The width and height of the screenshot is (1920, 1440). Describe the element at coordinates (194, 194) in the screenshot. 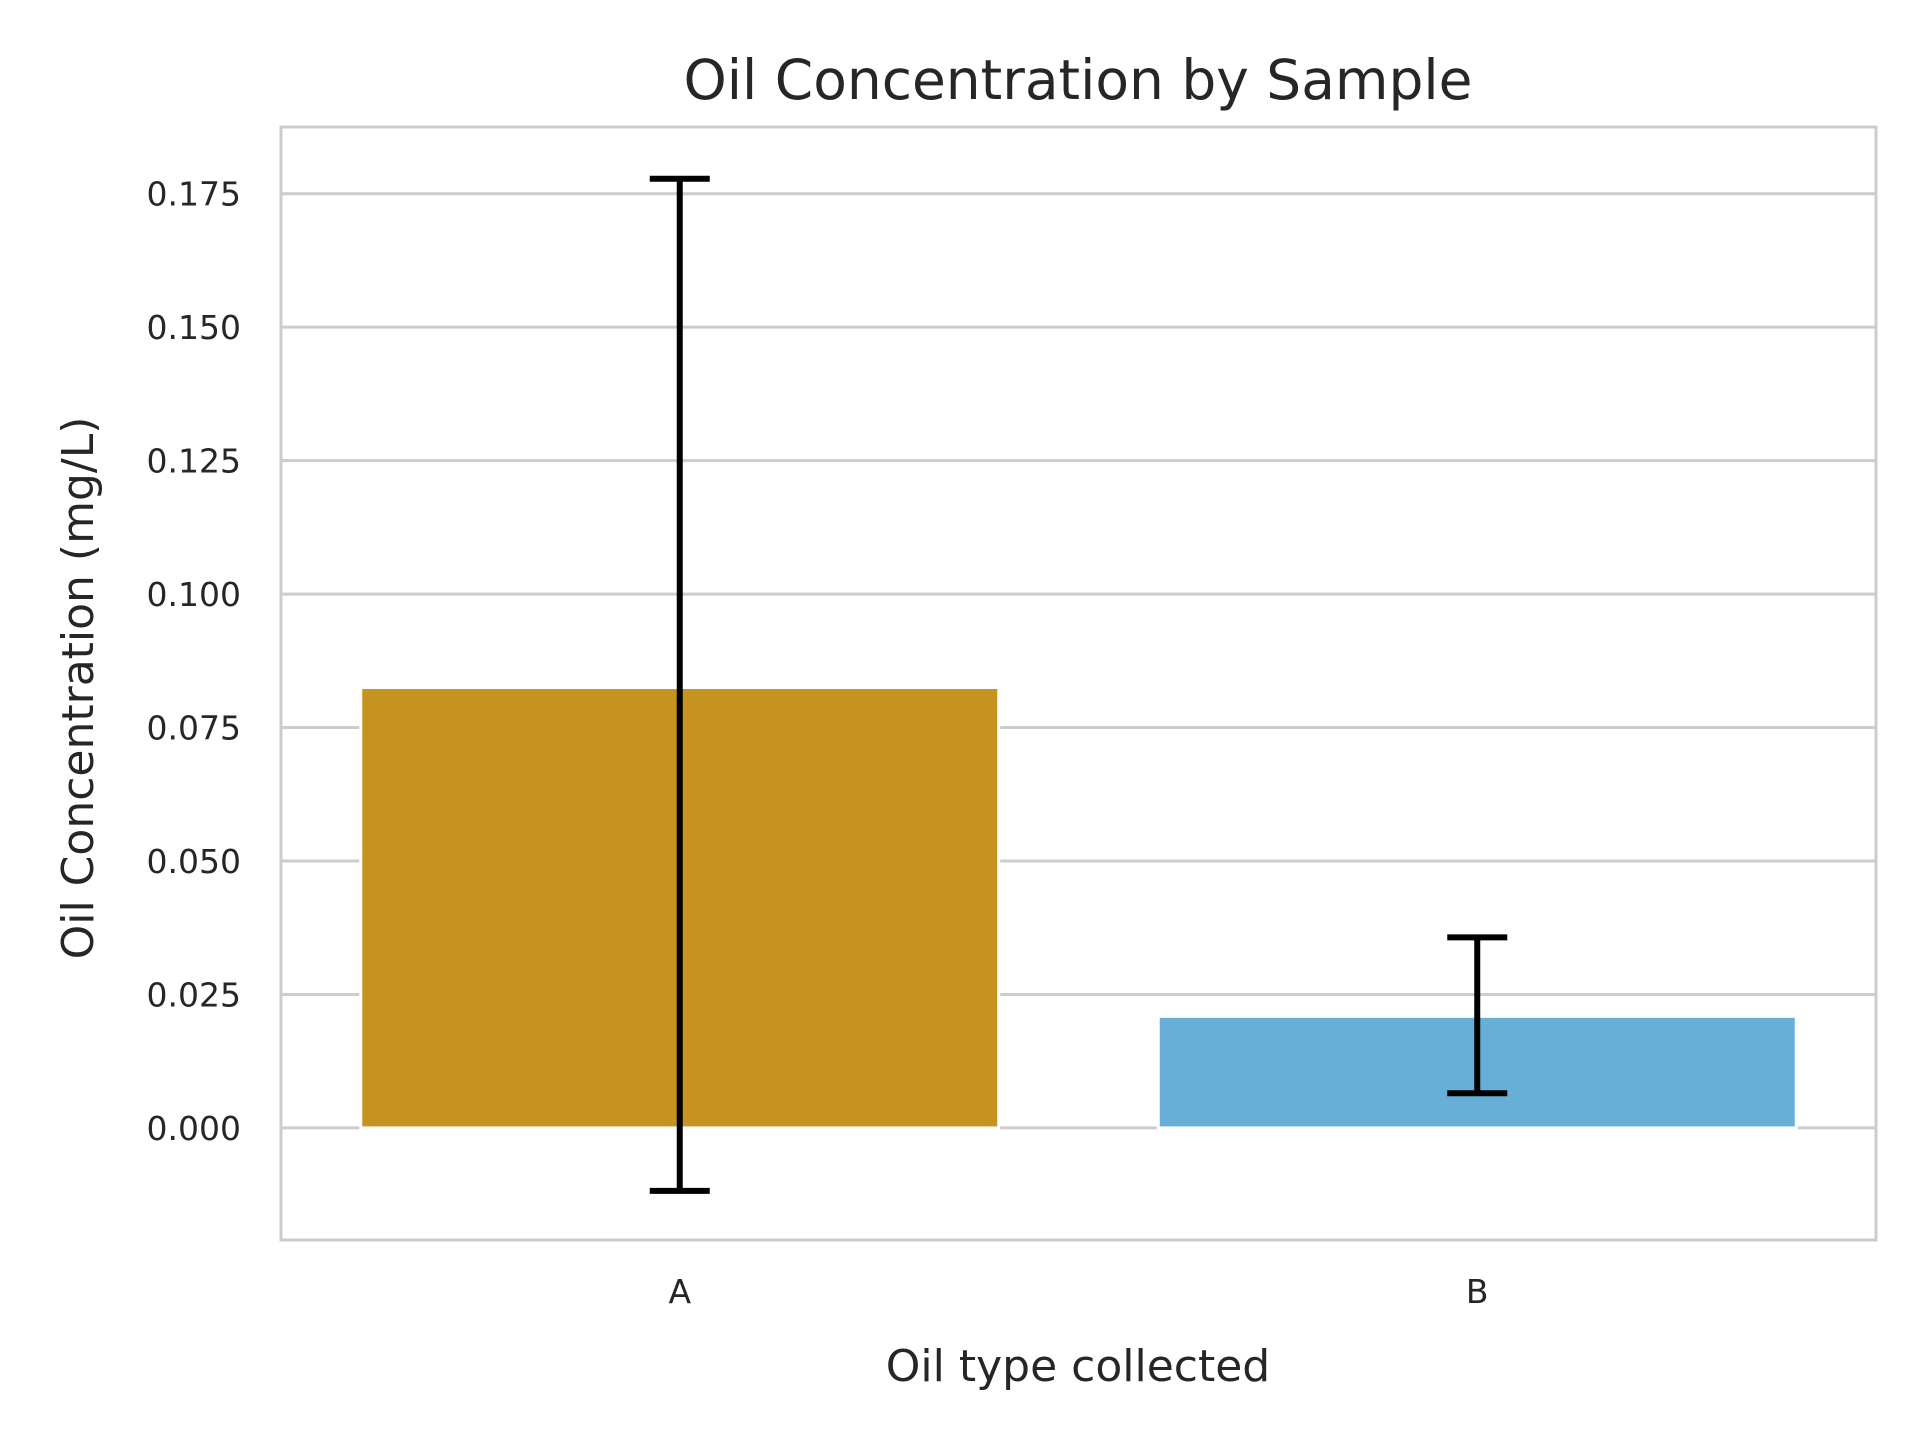

I see `y-tick-label: 0.175` at that location.